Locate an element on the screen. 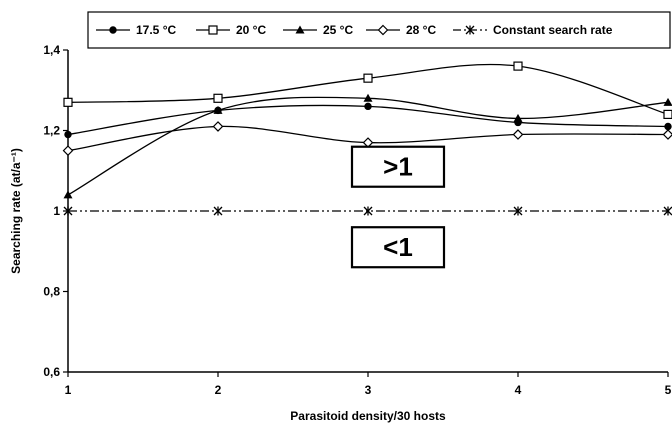 The image size is (672, 427). legend-label: 28 °C is located at coordinates (421, 30).